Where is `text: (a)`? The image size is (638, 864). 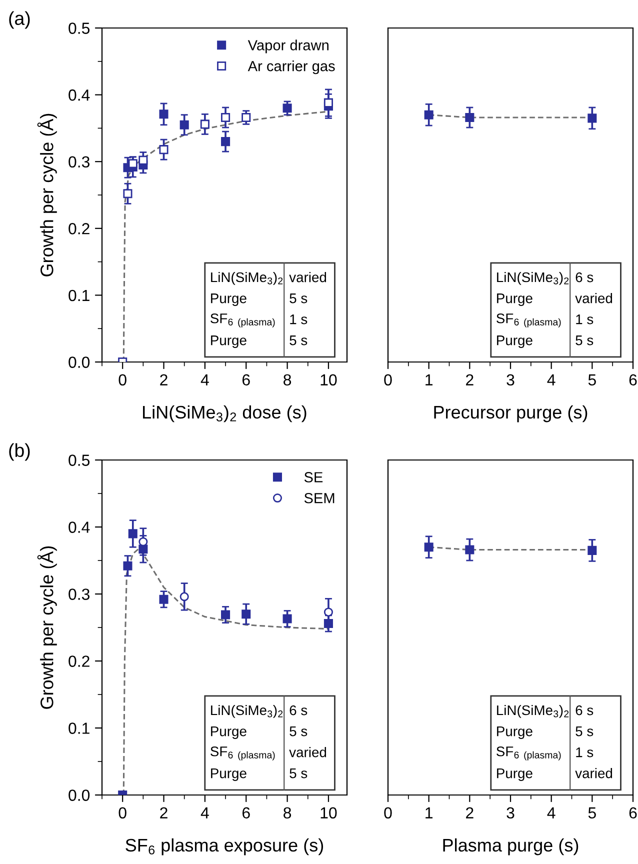
text: (a) is located at coordinates (19, 20).